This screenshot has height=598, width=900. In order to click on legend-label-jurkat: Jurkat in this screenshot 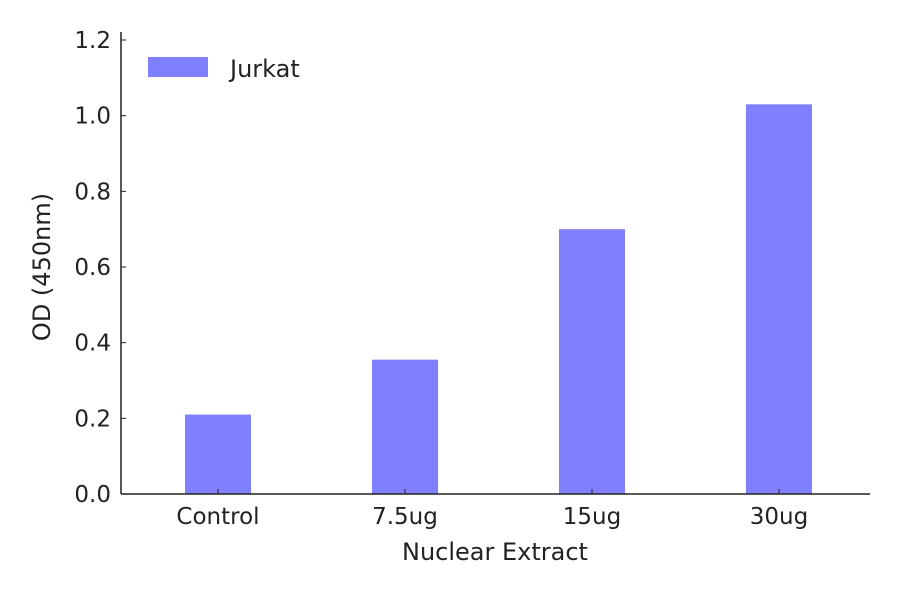, I will do `click(264, 69)`.